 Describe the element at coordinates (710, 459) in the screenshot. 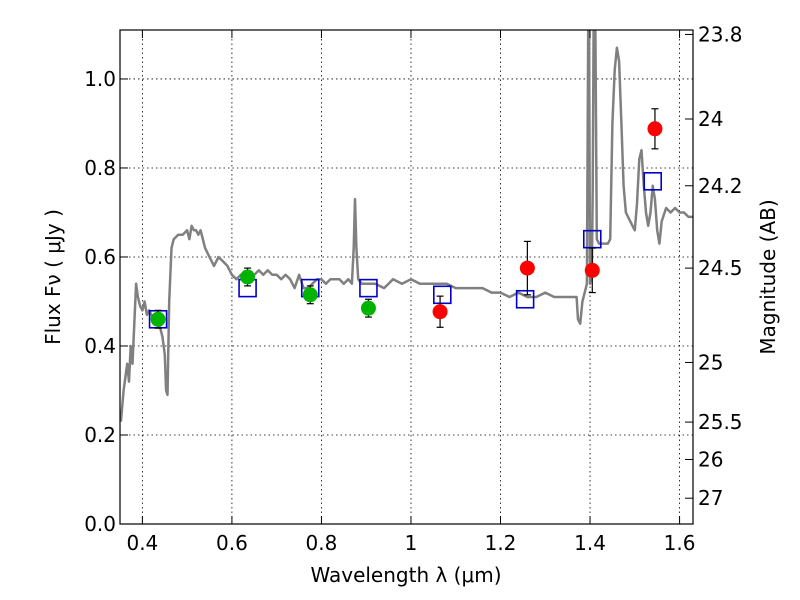

I see `magnitude-tick-label: 26` at that location.